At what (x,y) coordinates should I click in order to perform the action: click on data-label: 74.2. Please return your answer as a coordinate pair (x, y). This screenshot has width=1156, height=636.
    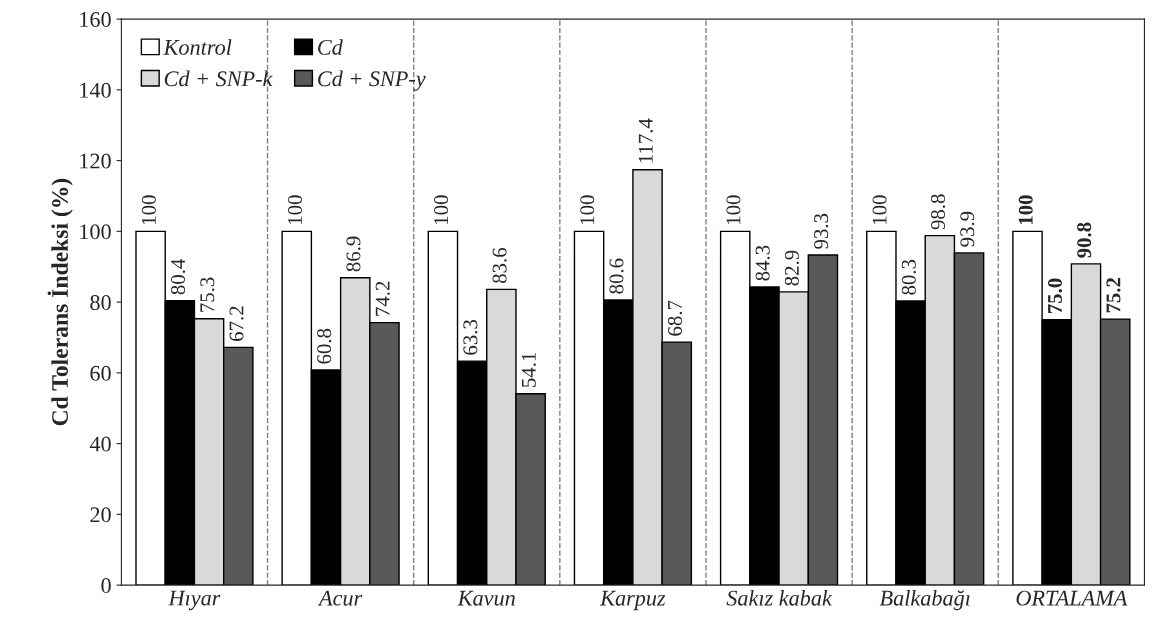
    Looking at the image, I should click on (382, 298).